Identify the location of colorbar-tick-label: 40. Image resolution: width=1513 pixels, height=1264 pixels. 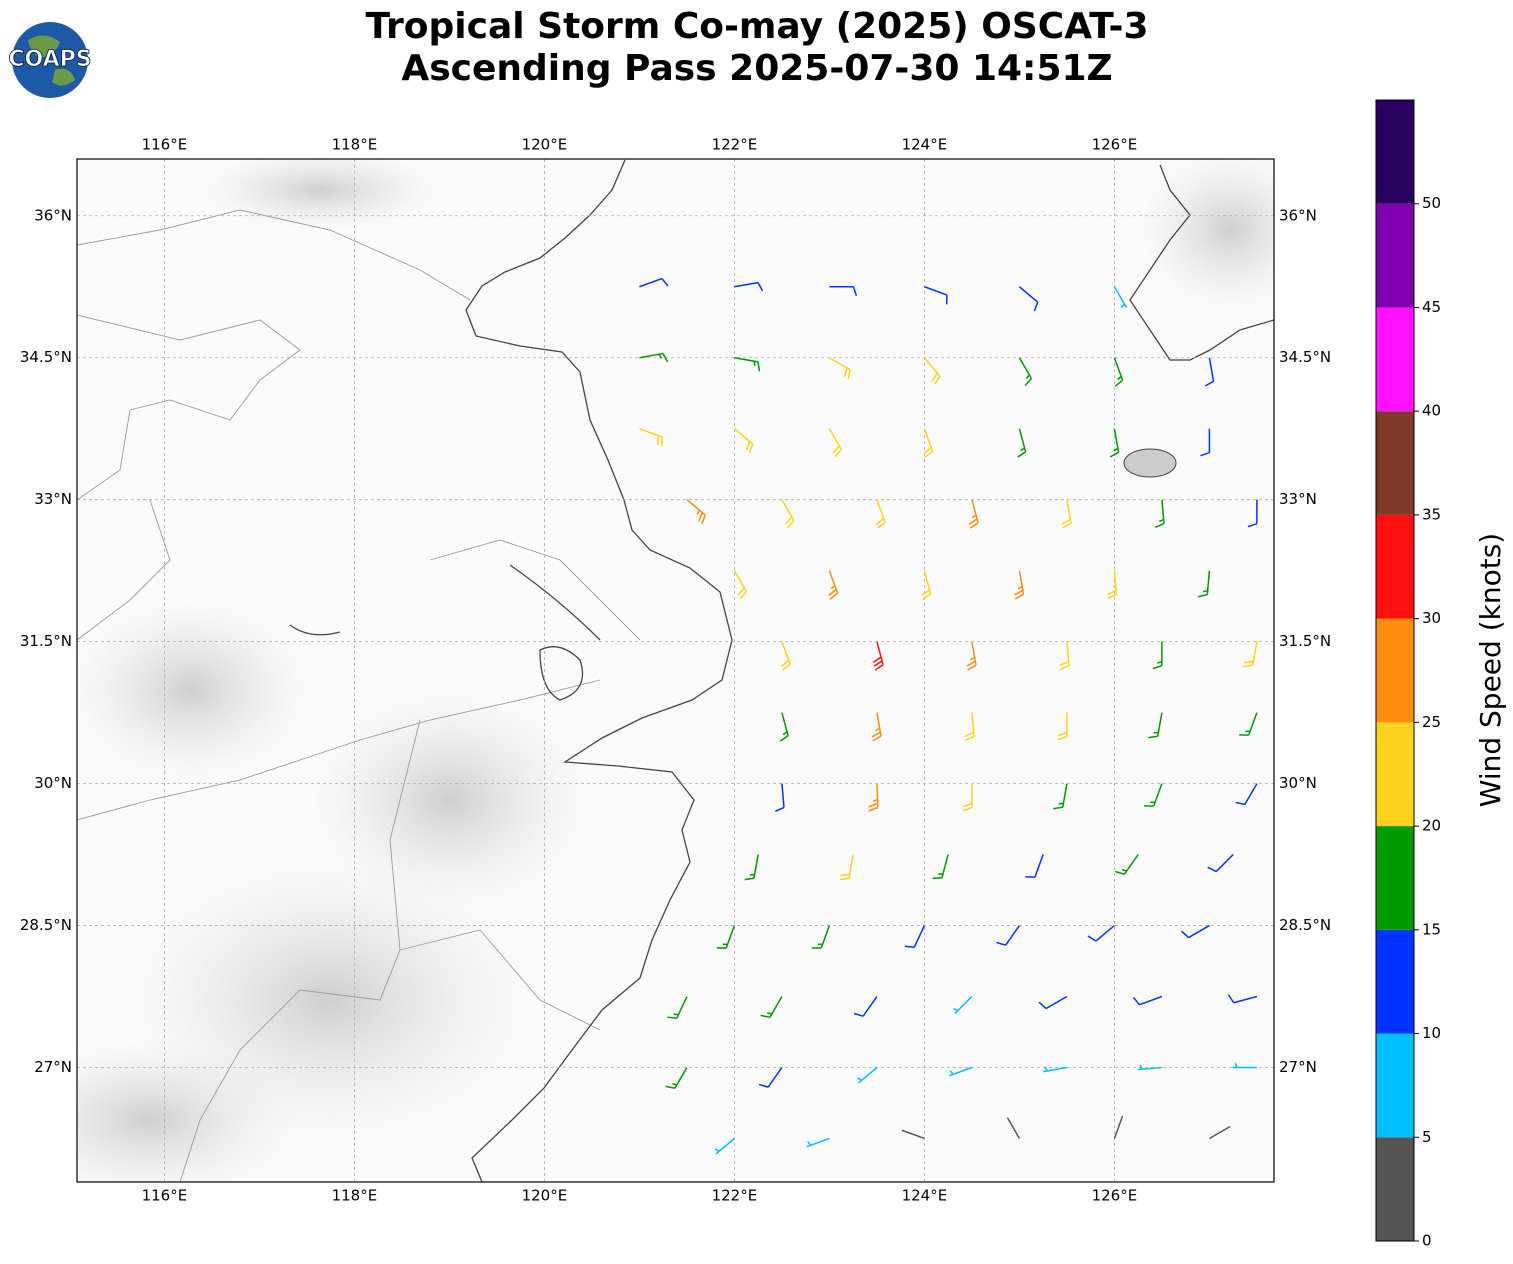
(1431, 411).